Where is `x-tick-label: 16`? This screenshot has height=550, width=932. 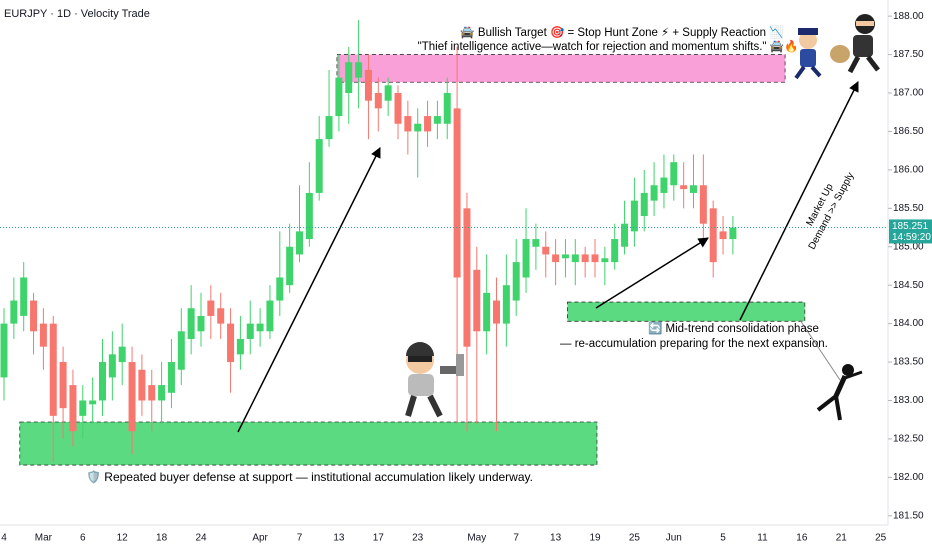 x-tick-label: 16 is located at coordinates (802, 538).